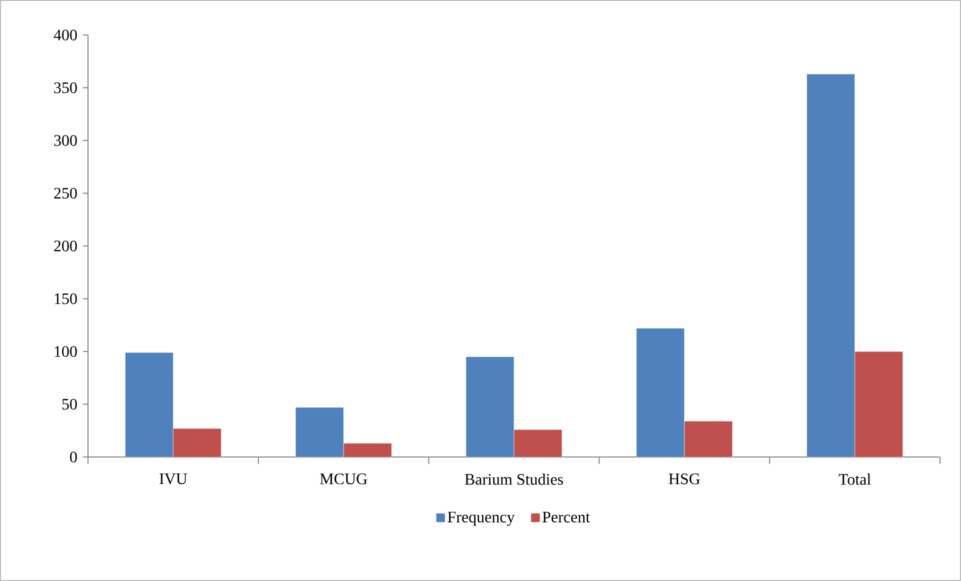 The height and width of the screenshot is (581, 961). I want to click on y-tick-label: 50, so click(69, 404).